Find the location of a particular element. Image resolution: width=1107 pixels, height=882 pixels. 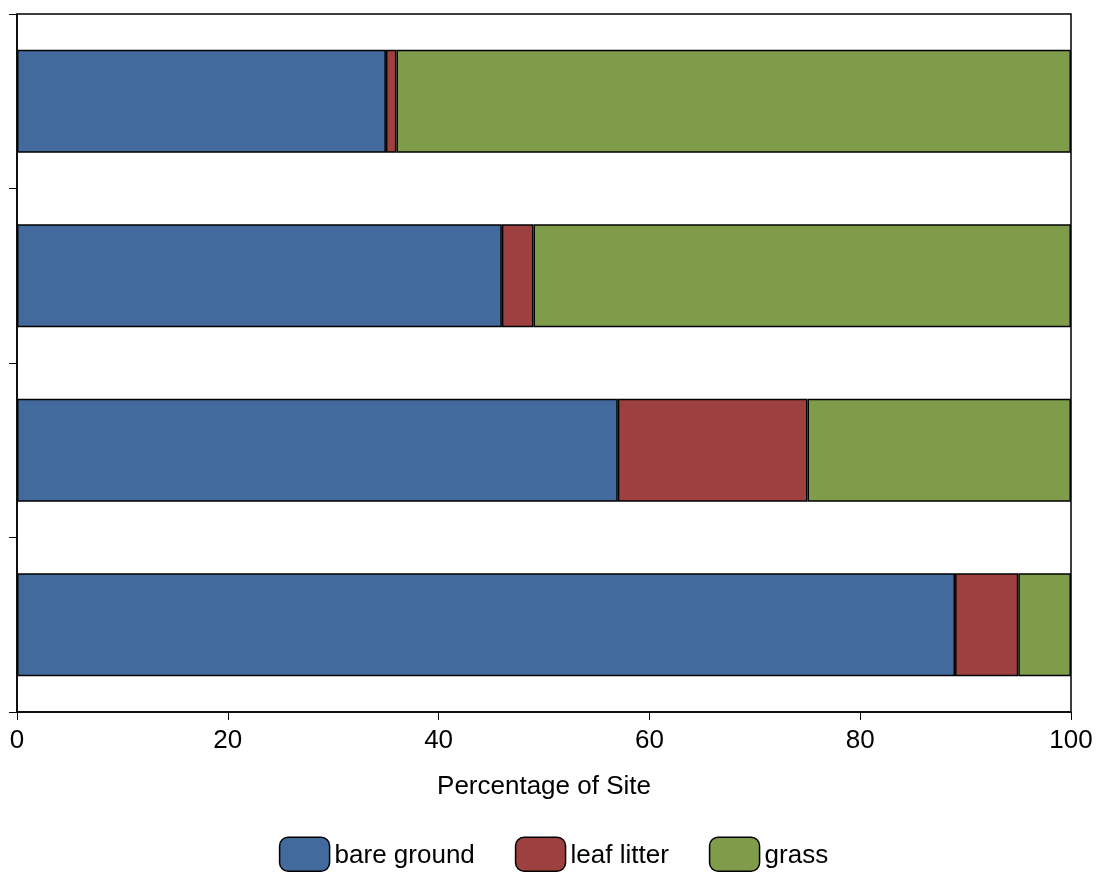

x-tick-label: 0 is located at coordinates (17, 739).